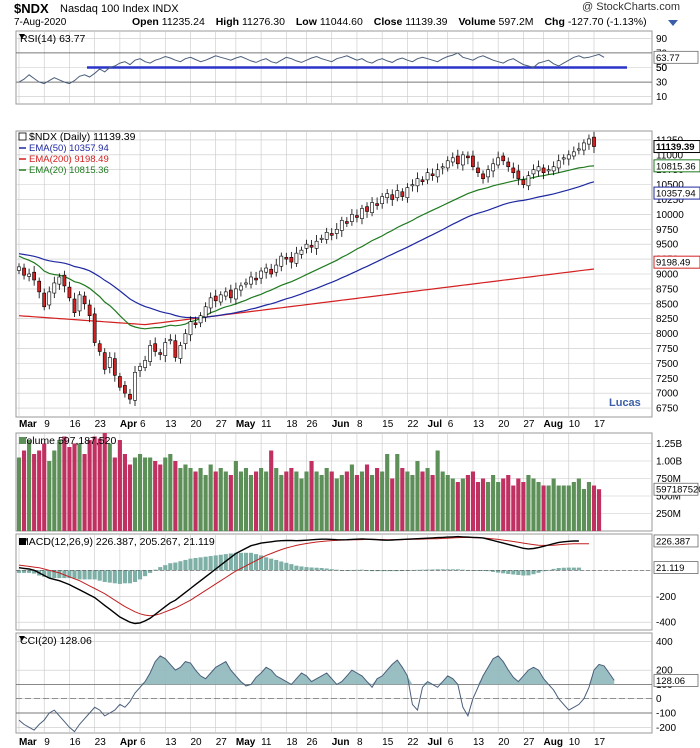  What do you see at coordinates (75, 424) in the screenshot?
I see `x-axis-label: 16` at bounding box center [75, 424].